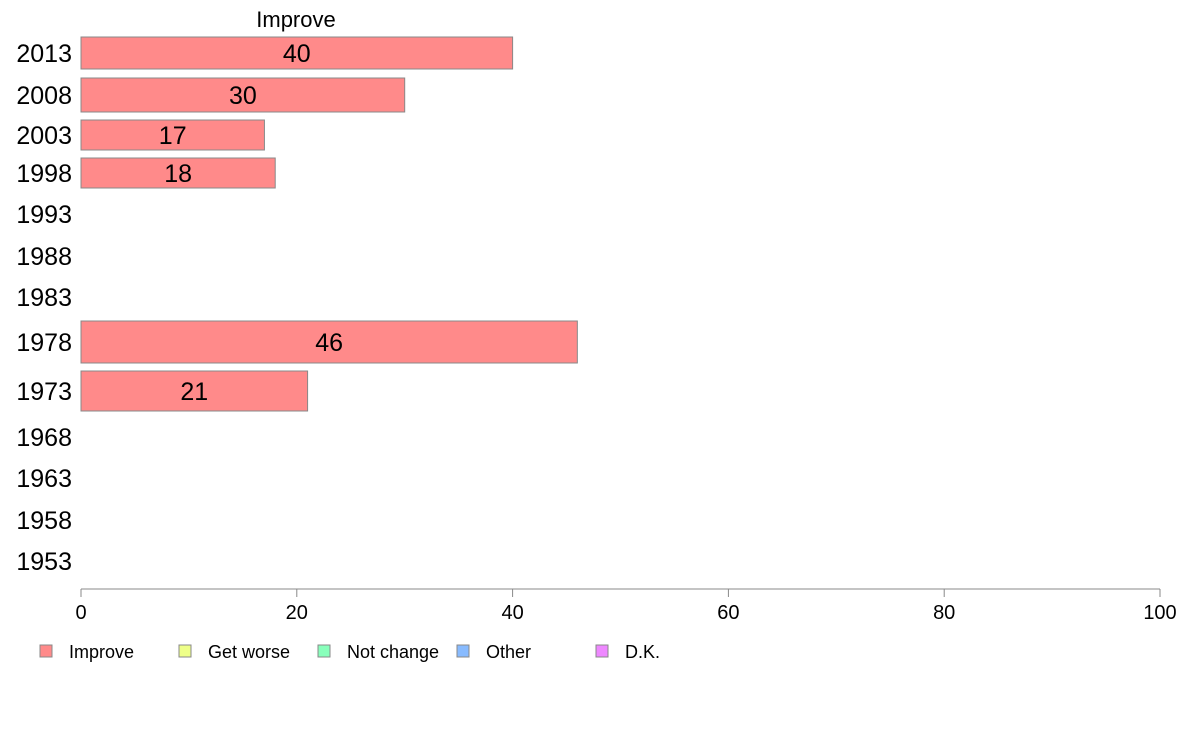 Image resolution: width=1188 pixels, height=736 pixels. I want to click on bar-value-label: 17, so click(173, 136).